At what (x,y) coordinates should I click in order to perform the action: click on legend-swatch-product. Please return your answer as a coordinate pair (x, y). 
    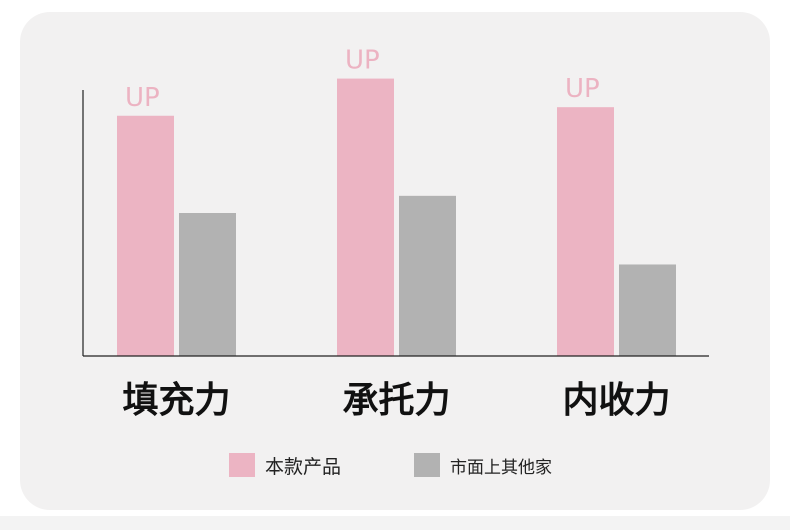
    Looking at the image, I should click on (242, 465).